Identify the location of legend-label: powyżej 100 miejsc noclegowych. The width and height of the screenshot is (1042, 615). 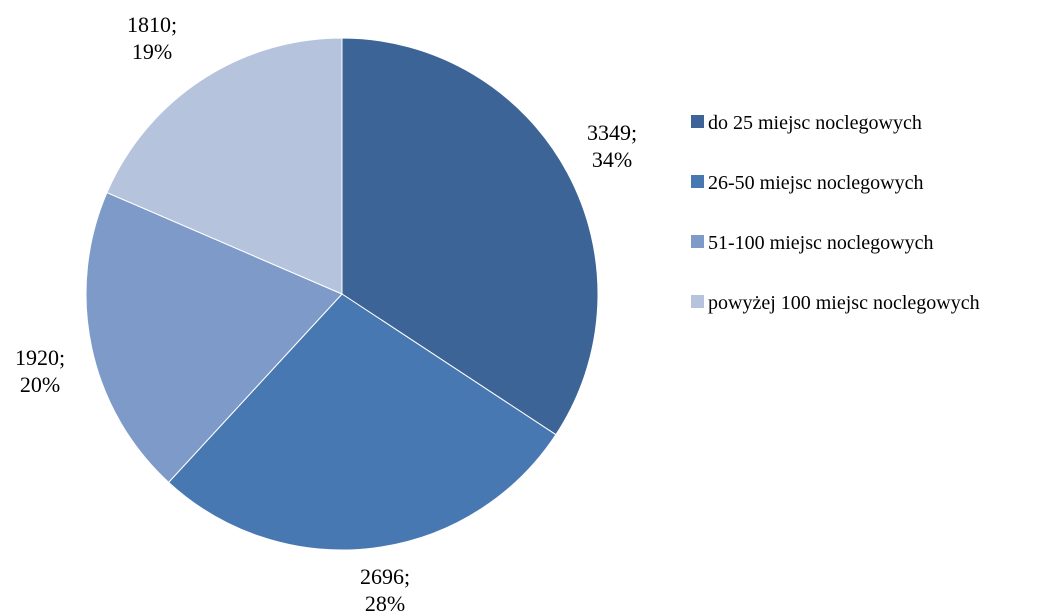
(844, 303).